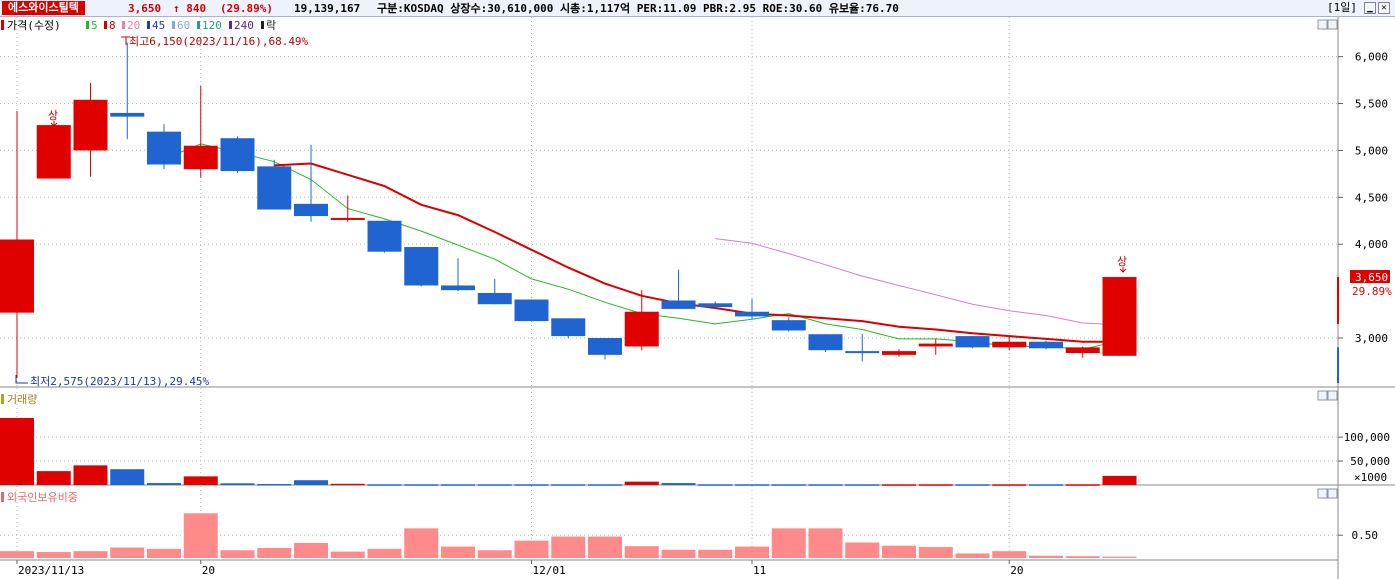  I want to click on price-tick-label: 5,000, so click(1371, 150).